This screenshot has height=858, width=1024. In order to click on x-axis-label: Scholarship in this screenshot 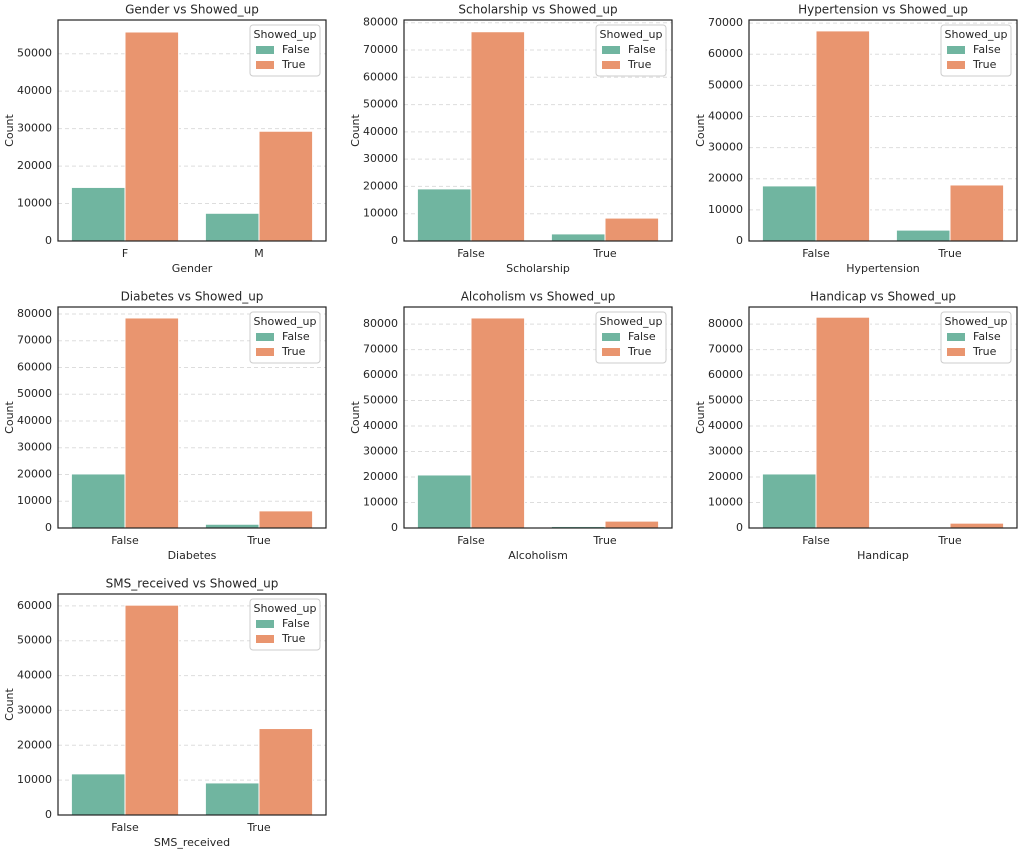, I will do `click(538, 268)`.